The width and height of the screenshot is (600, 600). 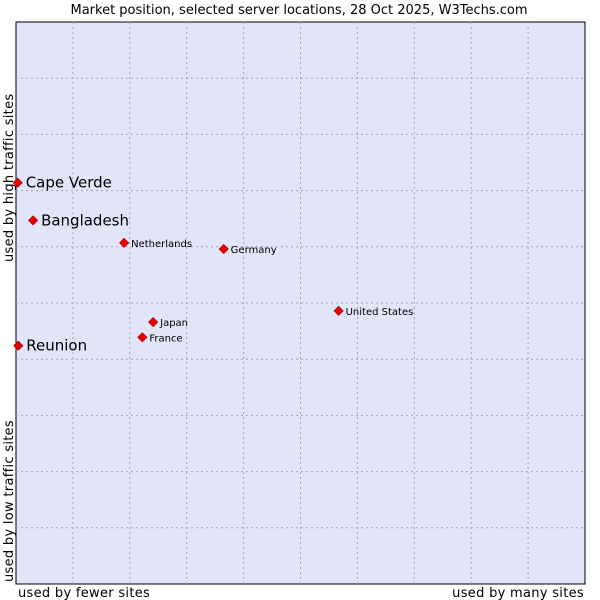 I want to click on point-label-cape-verde: Cape Verde, so click(x=69, y=183).